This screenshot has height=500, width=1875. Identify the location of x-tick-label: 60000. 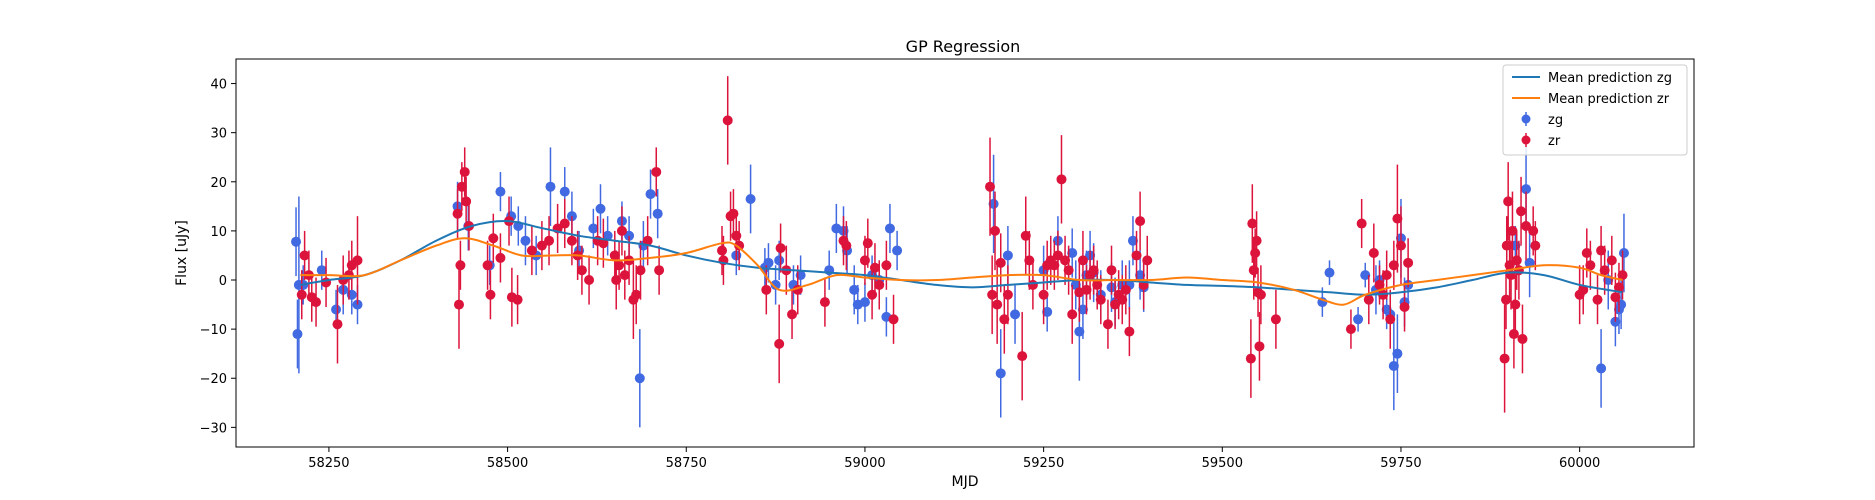
(1579, 463).